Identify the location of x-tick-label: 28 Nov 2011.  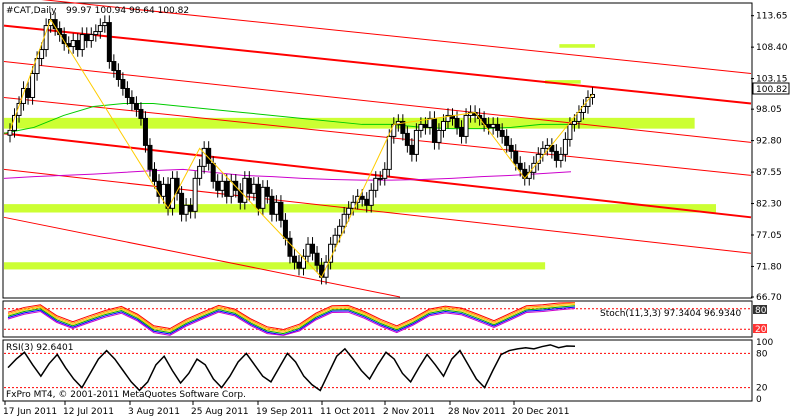
(477, 412).